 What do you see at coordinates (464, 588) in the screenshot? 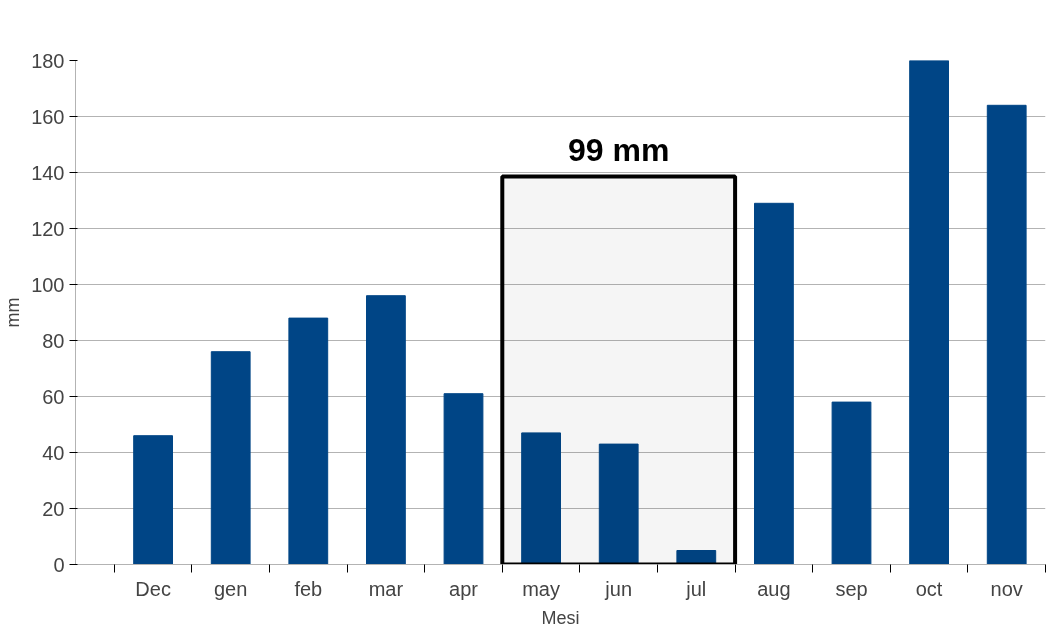
I see `x-tick-label: apr` at bounding box center [464, 588].